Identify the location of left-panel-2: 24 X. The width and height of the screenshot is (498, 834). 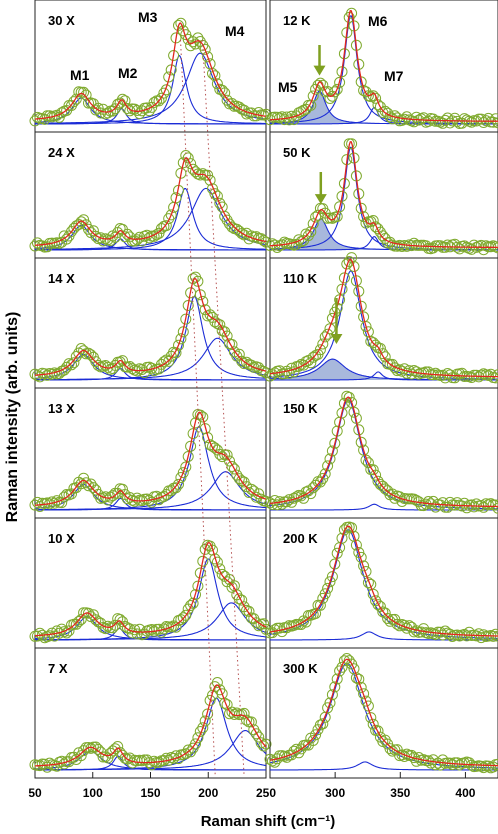
(150, 195).